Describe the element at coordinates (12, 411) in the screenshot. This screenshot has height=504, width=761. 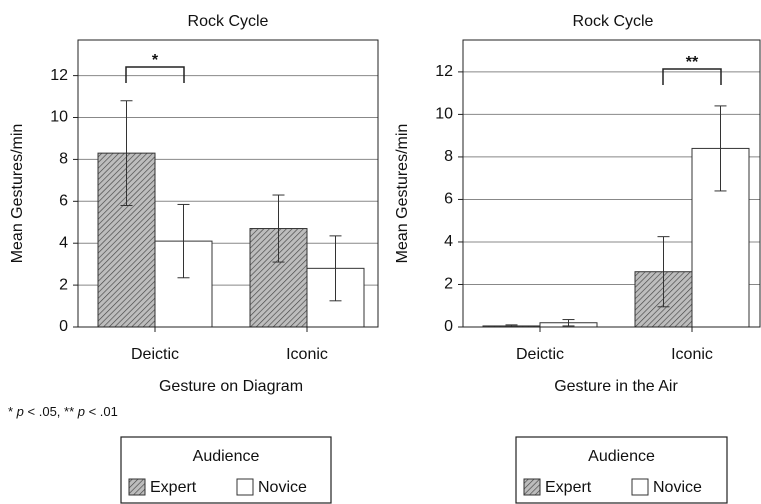
I see `footnote-part: *` at that location.